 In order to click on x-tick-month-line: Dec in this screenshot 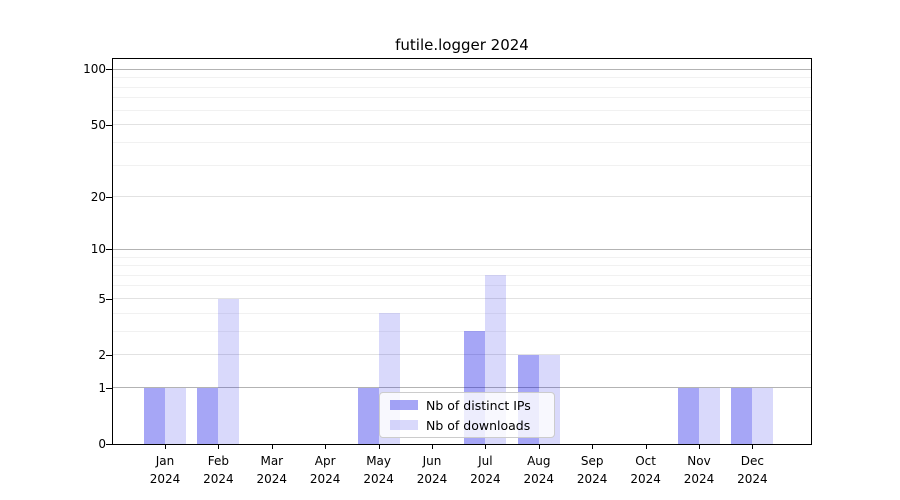, I will do `click(752, 461)`.